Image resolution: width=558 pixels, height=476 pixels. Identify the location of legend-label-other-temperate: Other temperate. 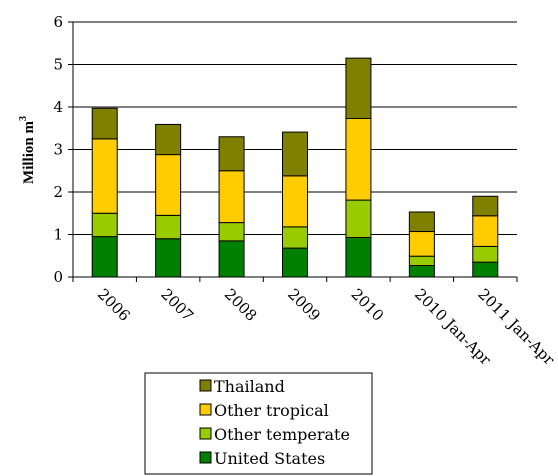
(282, 434).